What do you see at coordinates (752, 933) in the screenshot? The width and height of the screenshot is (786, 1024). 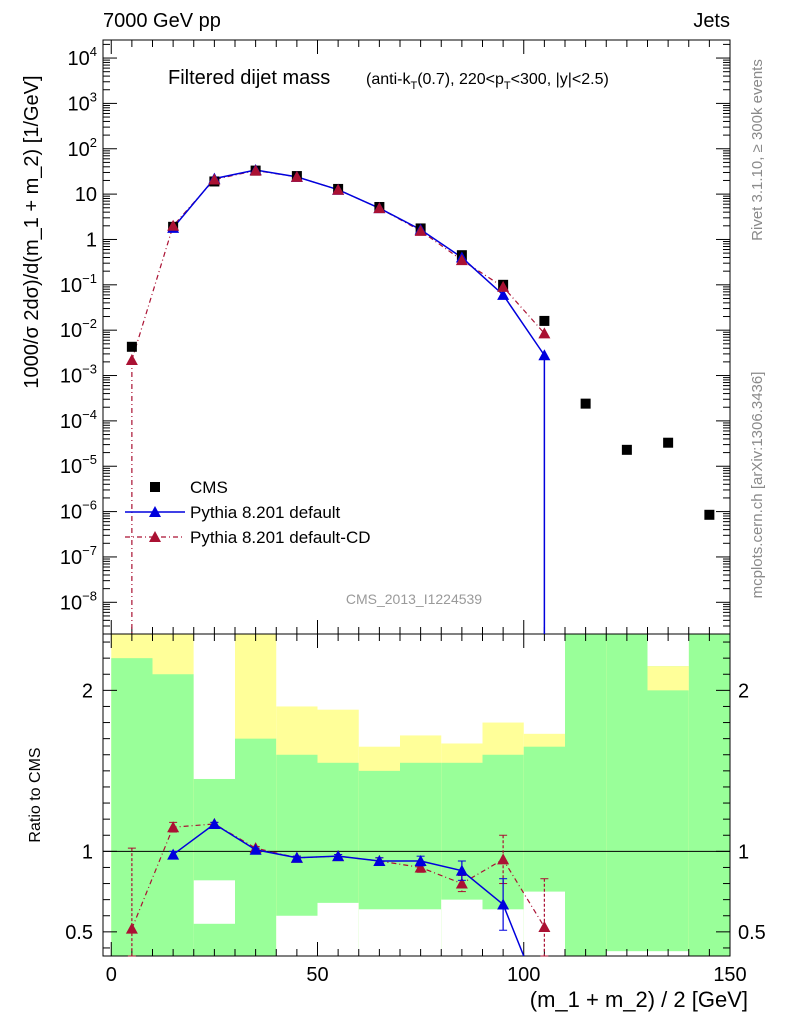 I see `ratio-y-tick-label-right: 0.5` at bounding box center [752, 933].